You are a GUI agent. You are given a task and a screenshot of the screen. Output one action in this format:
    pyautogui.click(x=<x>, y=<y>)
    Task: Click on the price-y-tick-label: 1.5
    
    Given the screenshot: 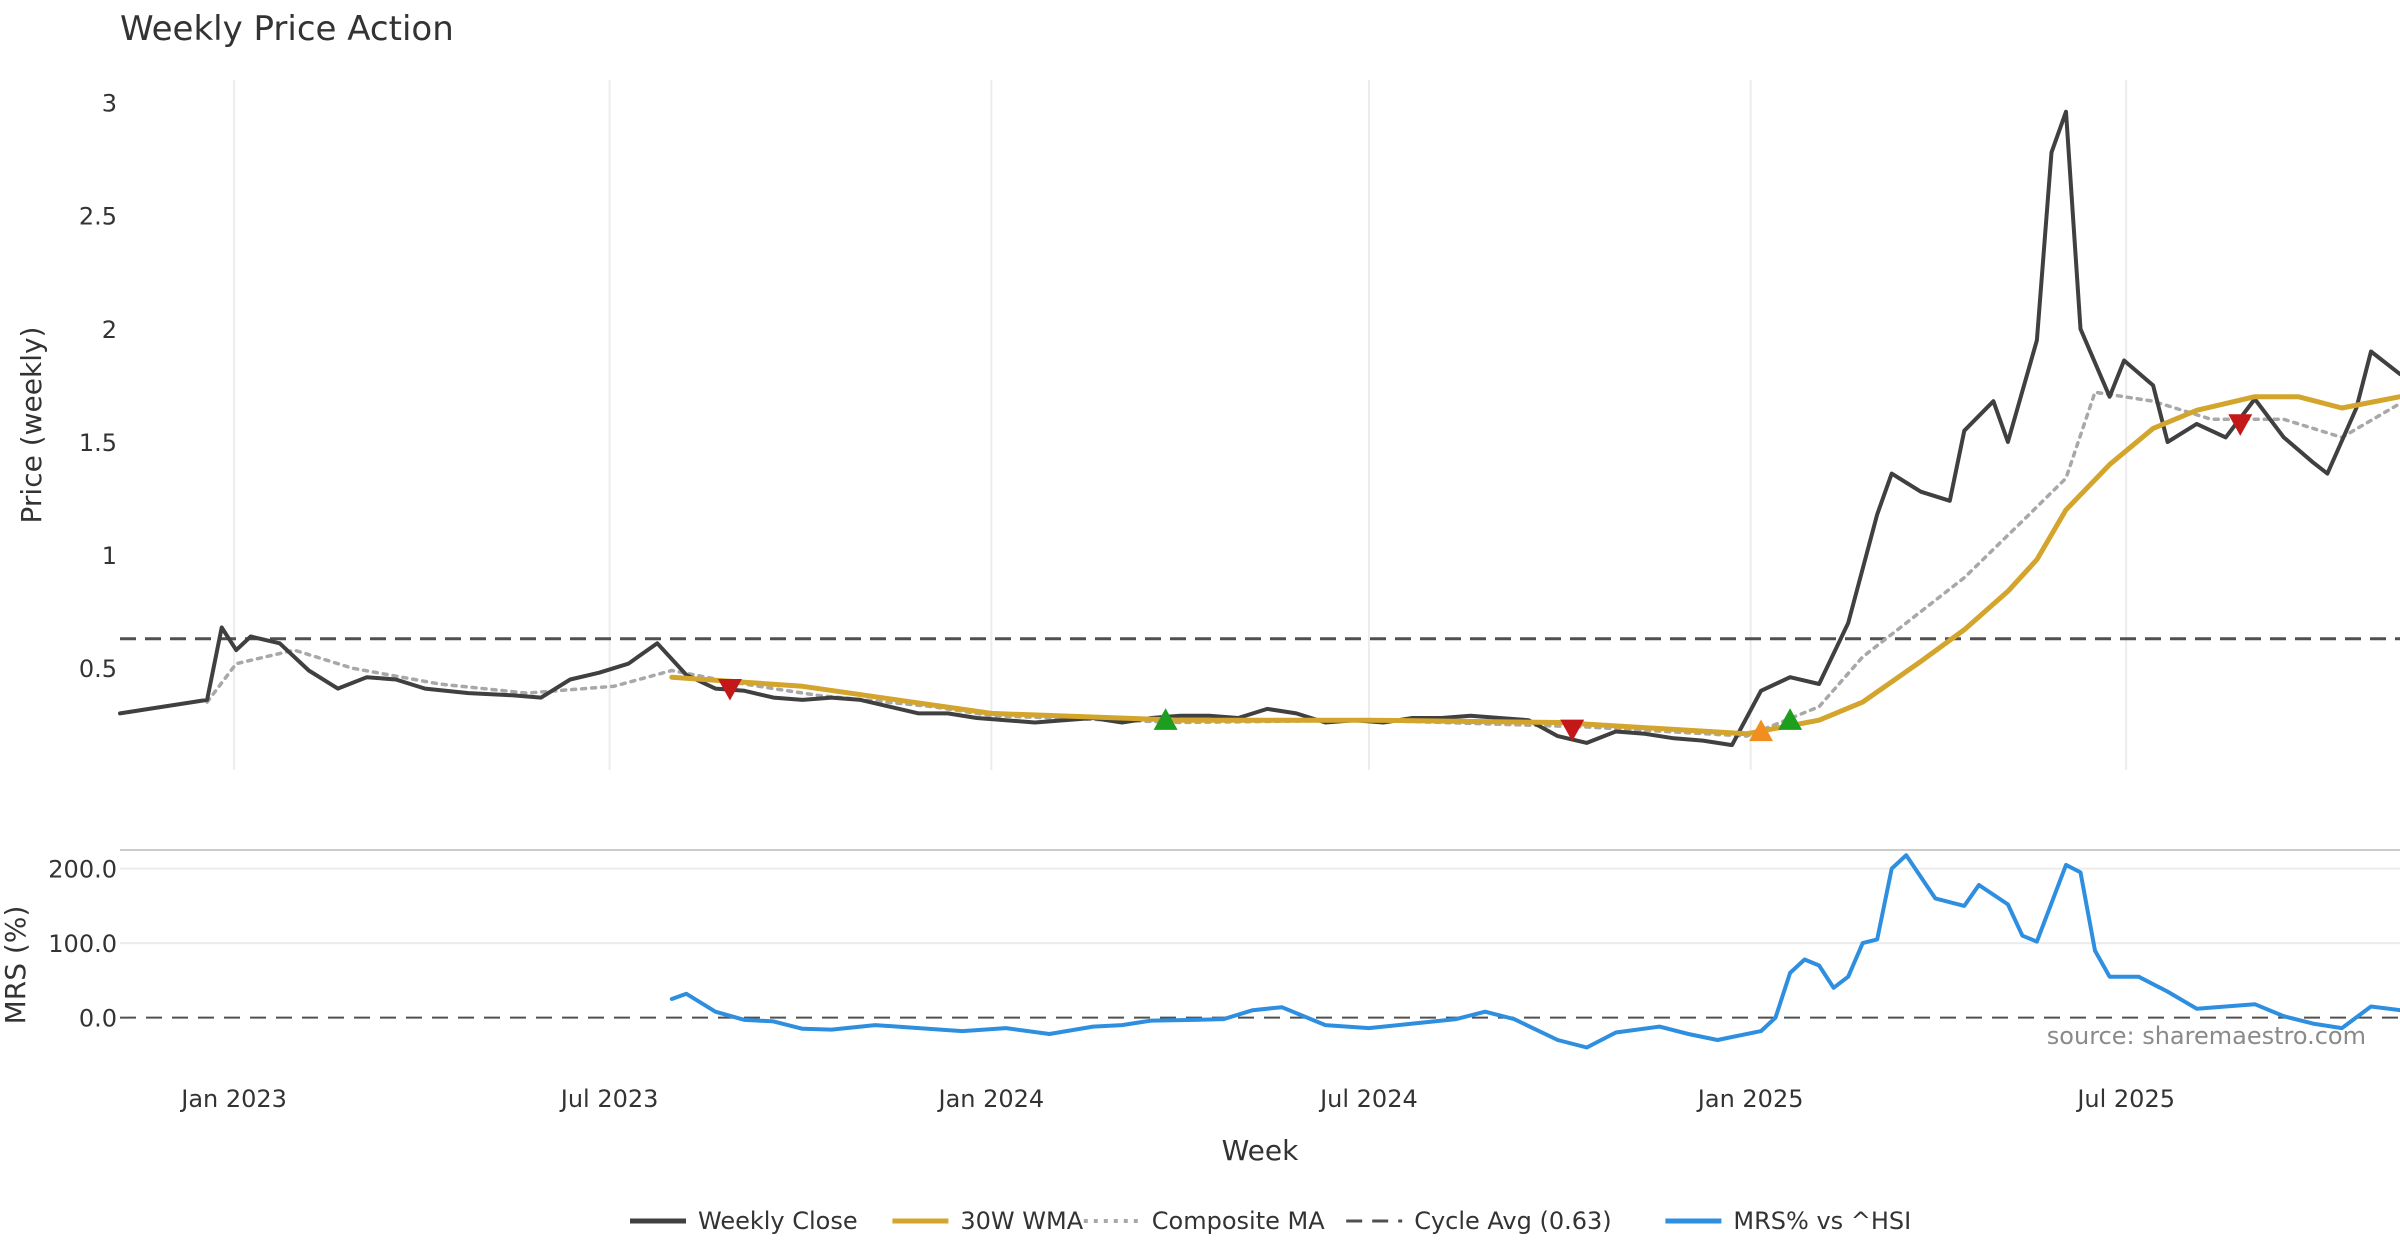 What is the action you would take?
    pyautogui.click(x=98, y=443)
    